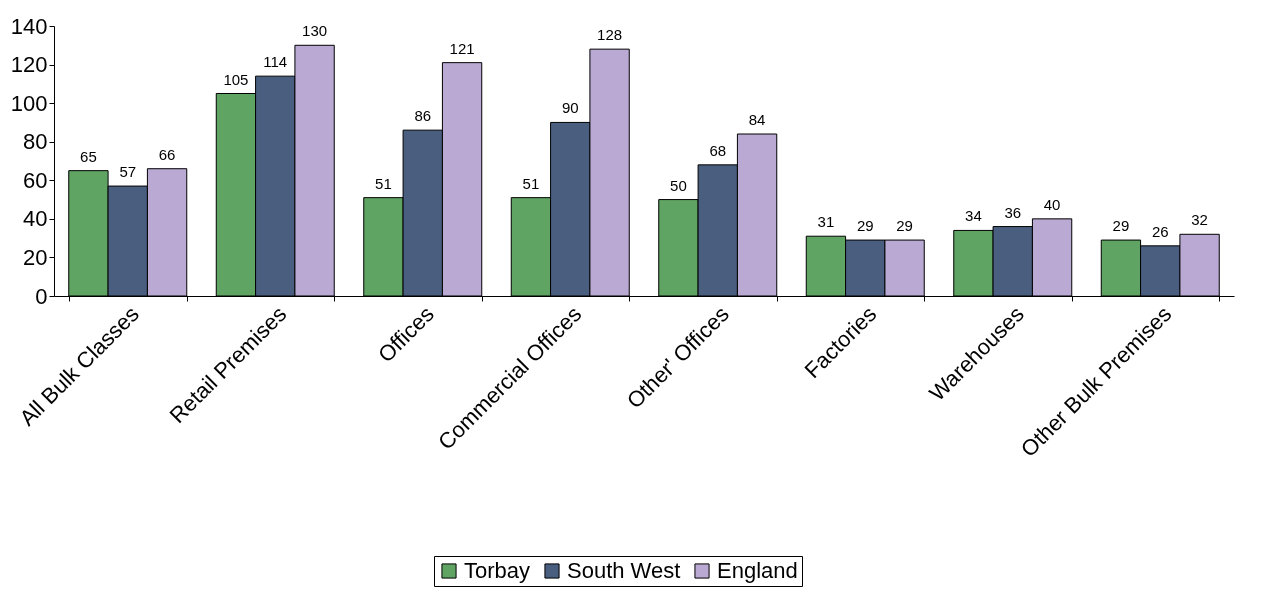 The height and width of the screenshot is (612, 1281). I want to click on data-label: 90, so click(570, 108).